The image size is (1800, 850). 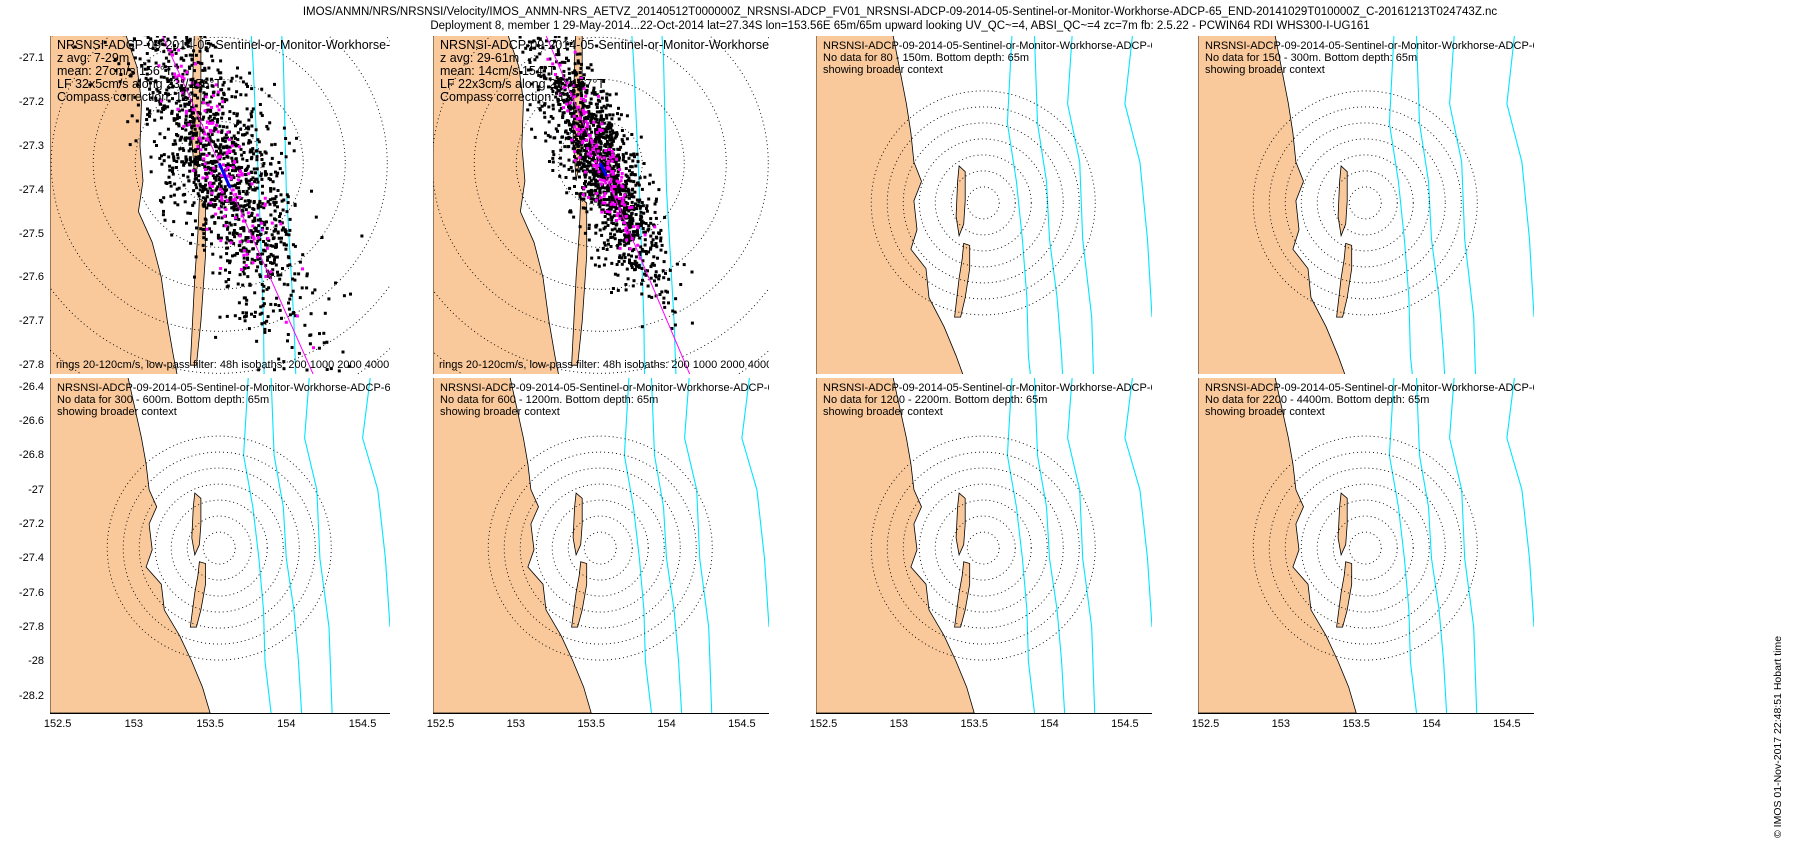 What do you see at coordinates (498, 71) in the screenshot?
I see `panel-2-mean: mean: 14cm/s 154°T` at bounding box center [498, 71].